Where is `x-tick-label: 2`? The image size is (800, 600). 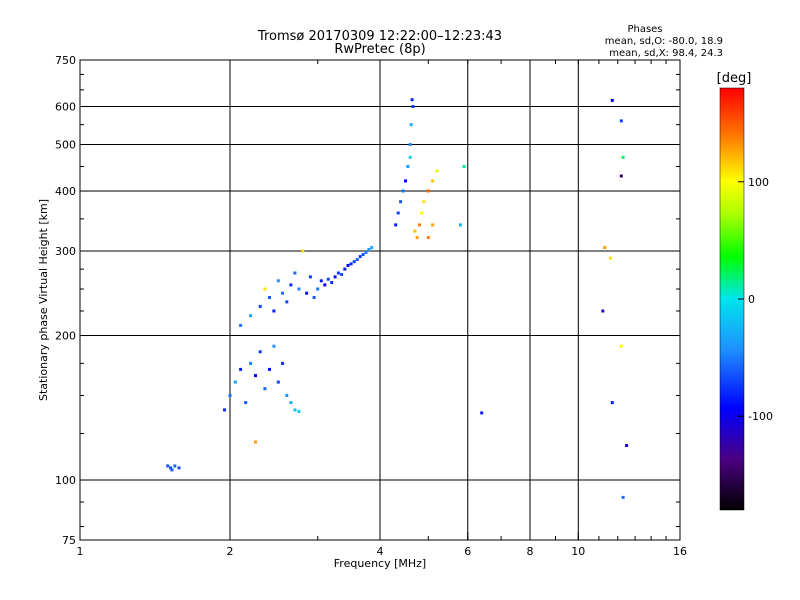 x-tick-label: 2 is located at coordinates (230, 551).